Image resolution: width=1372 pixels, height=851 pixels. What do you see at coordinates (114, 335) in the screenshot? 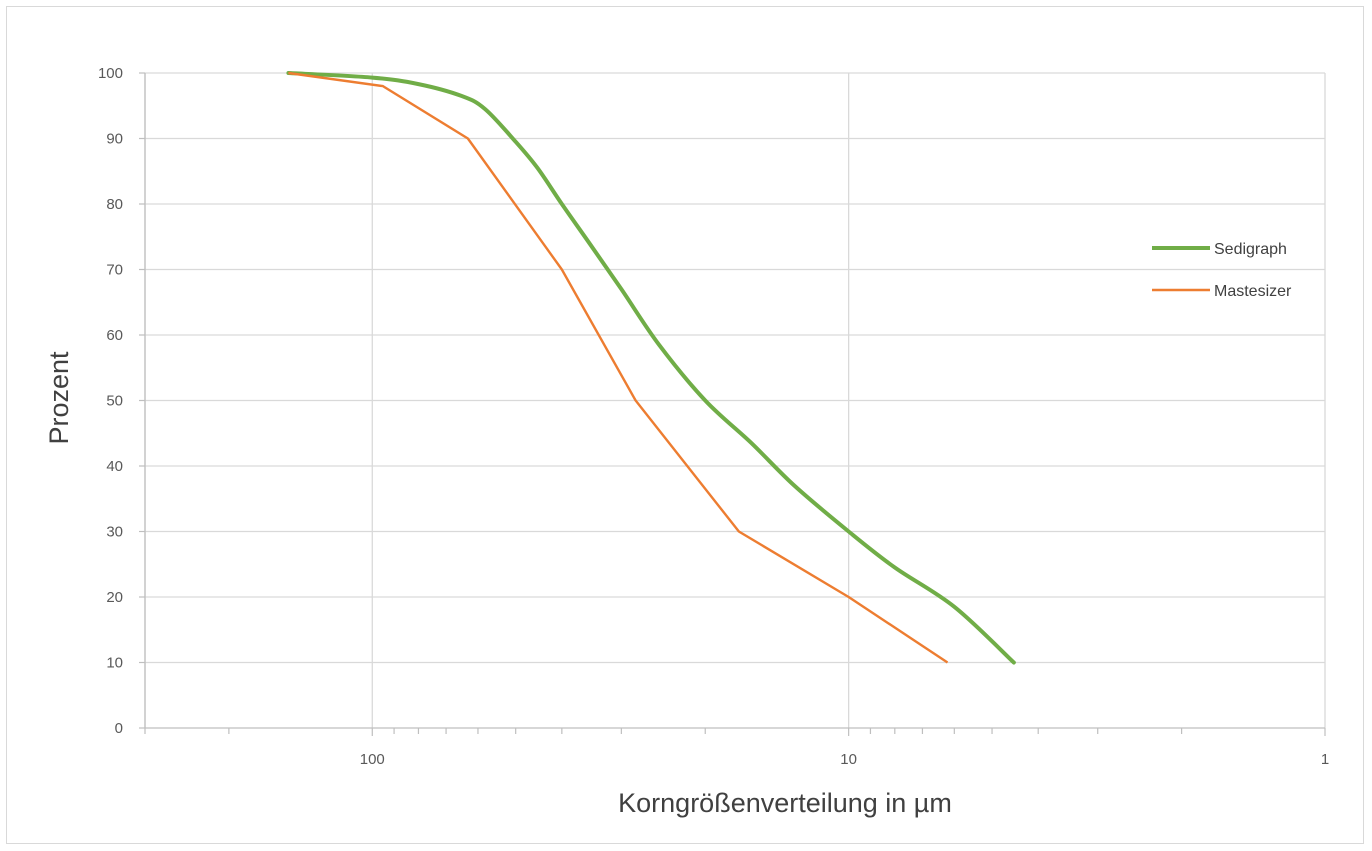
I see `y-tick-label: 60` at bounding box center [114, 335].